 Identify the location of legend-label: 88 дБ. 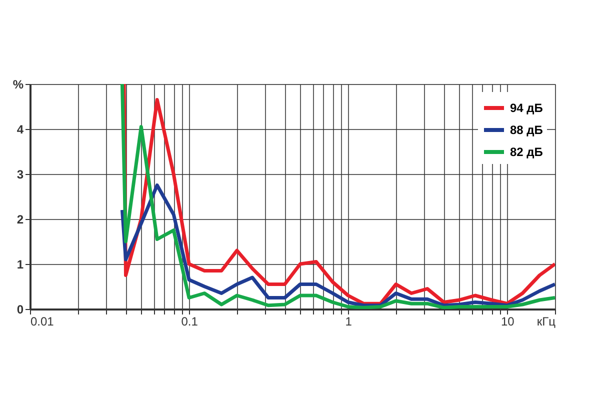
(527, 130).